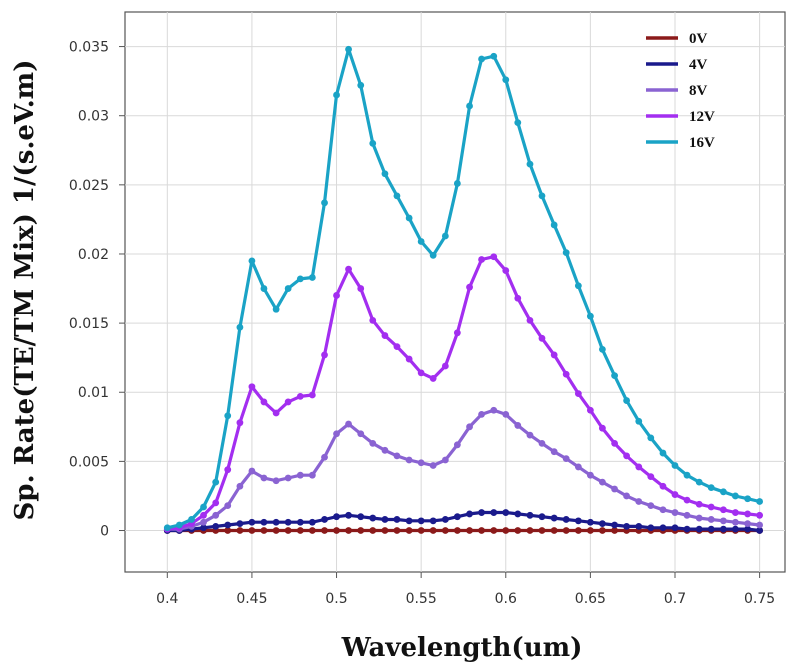  What do you see at coordinates (590, 599) in the screenshot?
I see `x-tick-label: 0.65` at bounding box center [590, 599].